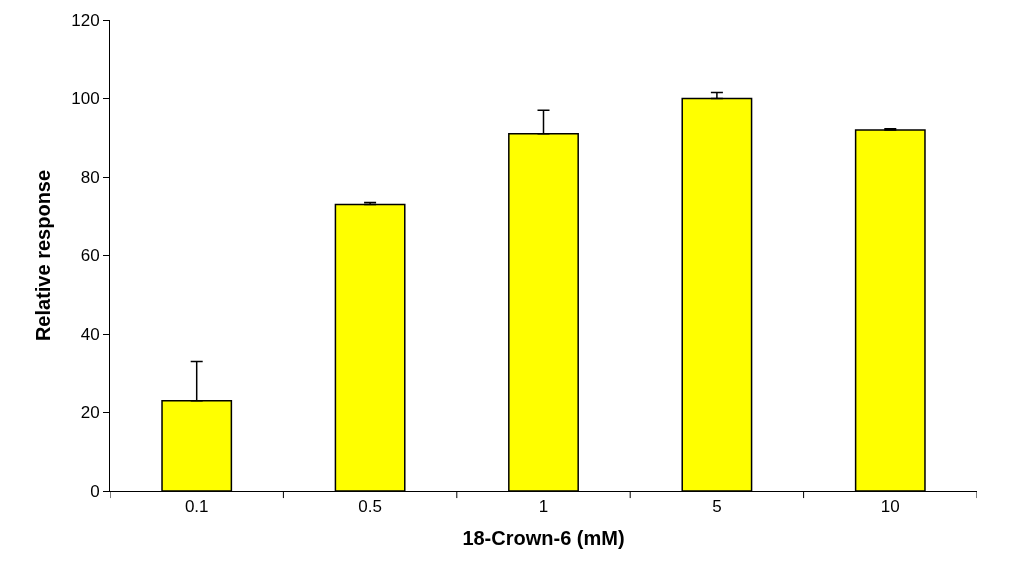 This screenshot has height=571, width=1017. What do you see at coordinates (90, 334) in the screenshot?
I see `y-tick-label: 40` at bounding box center [90, 334].